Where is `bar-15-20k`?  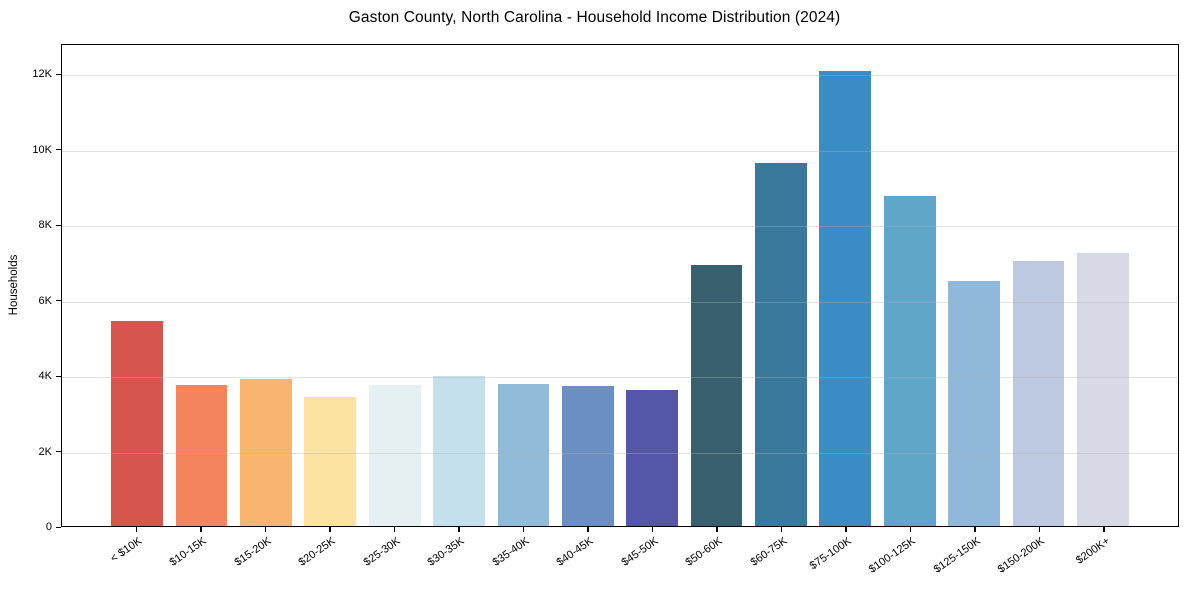 bar-15-20k is located at coordinates (266, 452).